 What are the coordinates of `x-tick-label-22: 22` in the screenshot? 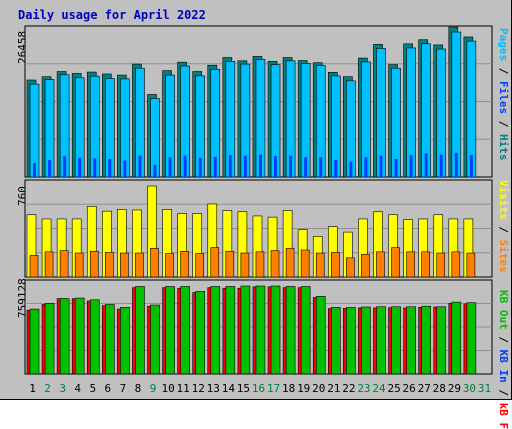 It's located at (348, 388).